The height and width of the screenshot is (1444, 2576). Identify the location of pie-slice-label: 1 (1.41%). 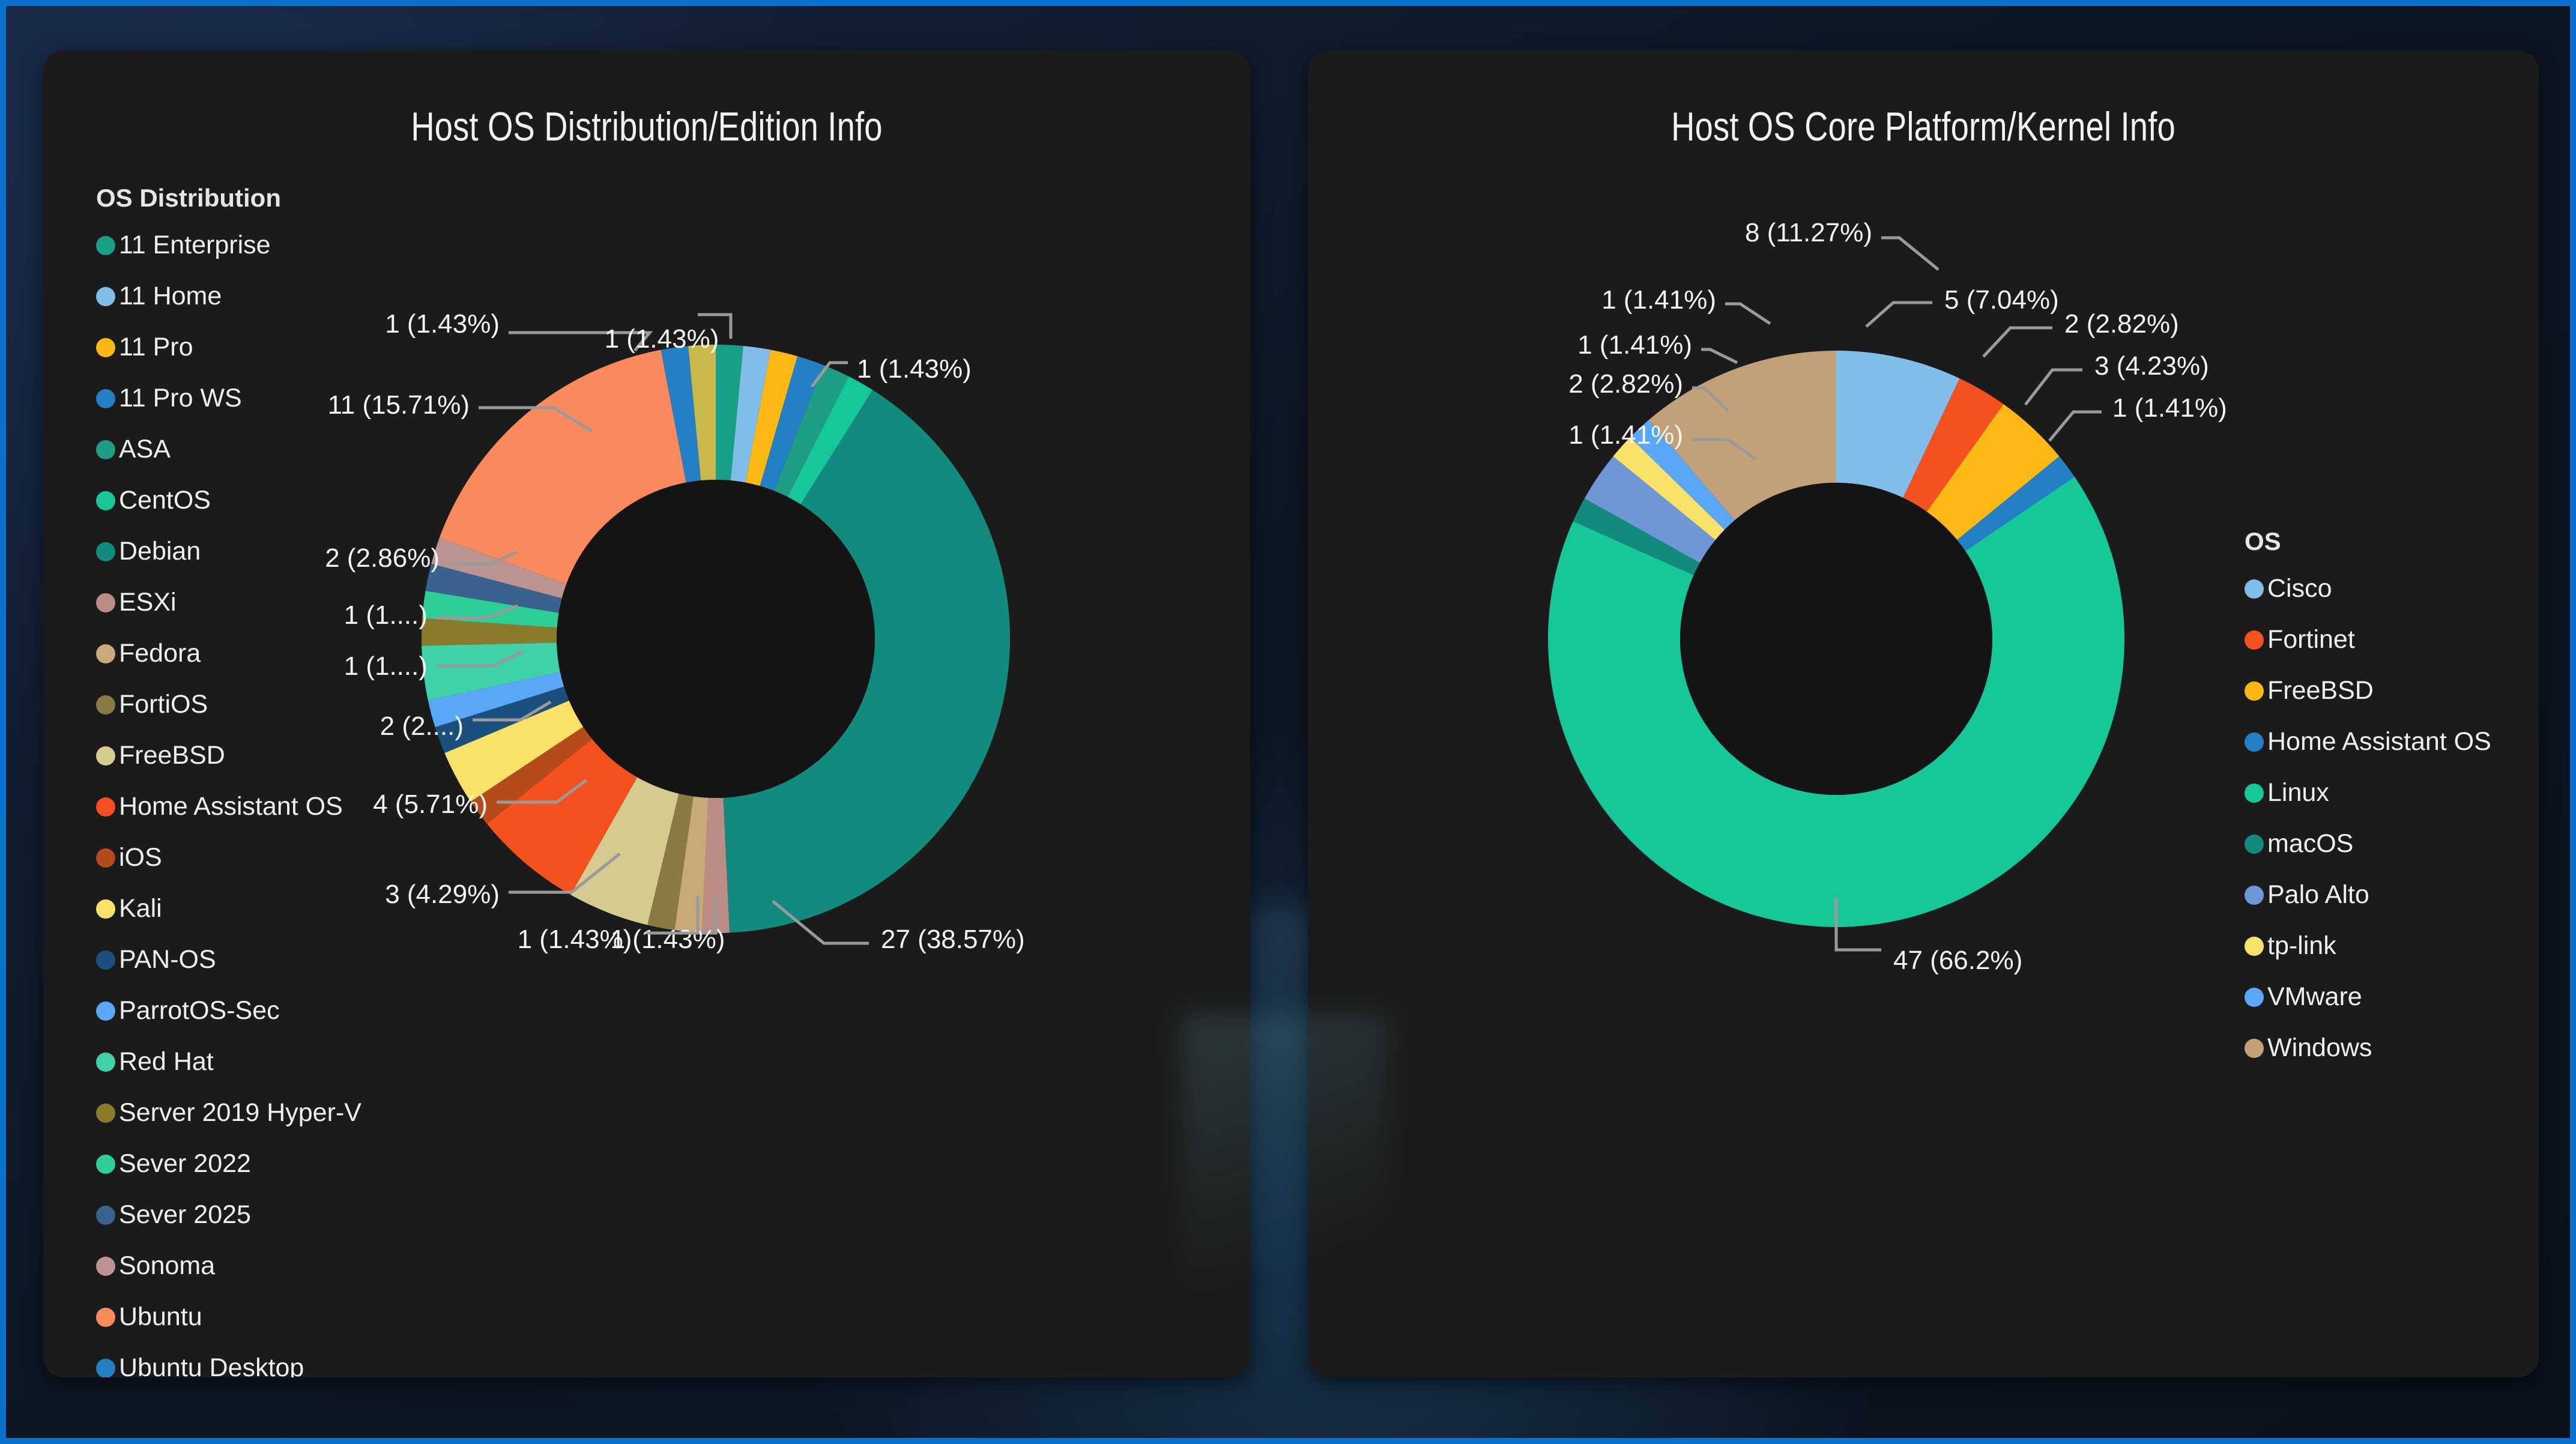
(1625, 435).